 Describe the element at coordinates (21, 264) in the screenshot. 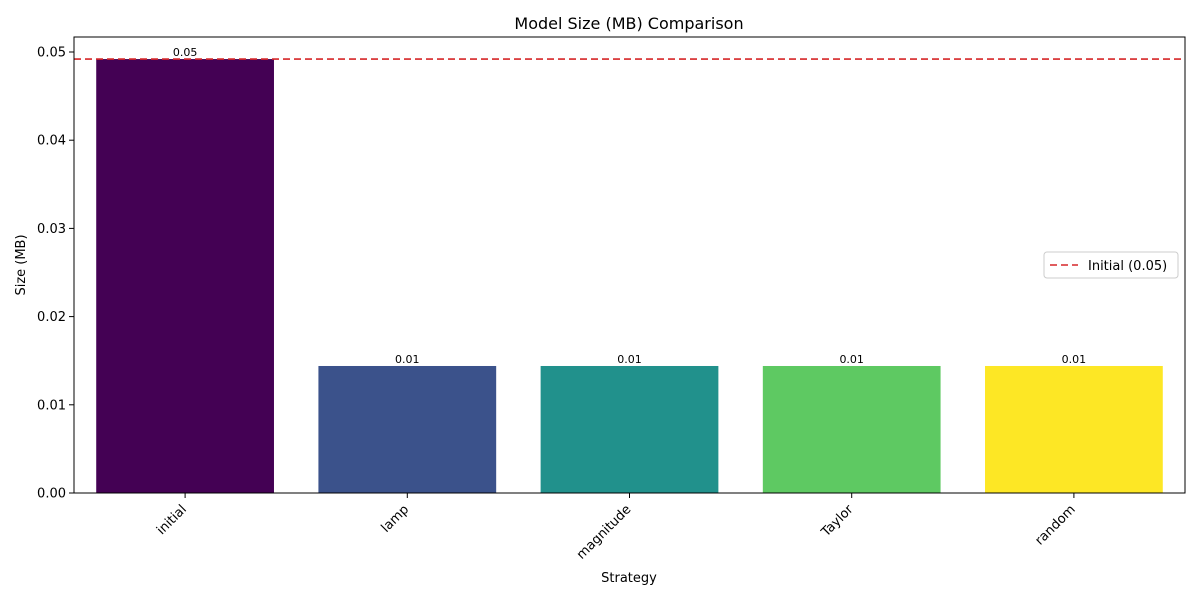

I see `y-axis-label: Size (MB)` at that location.